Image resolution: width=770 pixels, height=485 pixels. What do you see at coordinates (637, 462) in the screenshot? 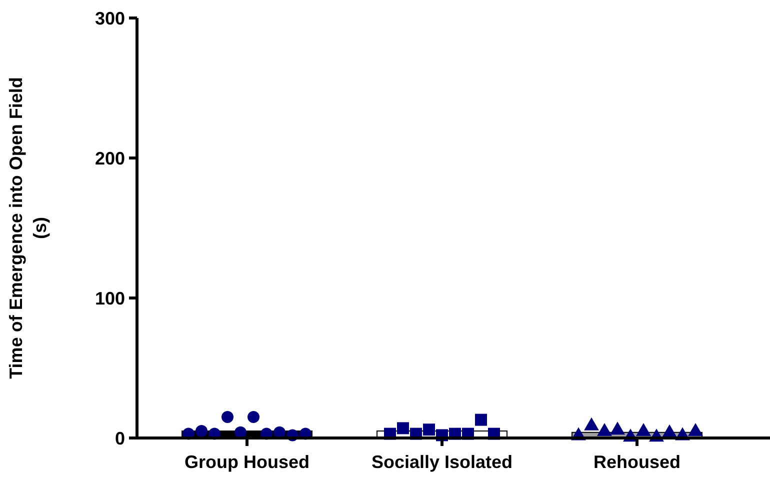
I see `x-tick-label: Rehoused` at bounding box center [637, 462].